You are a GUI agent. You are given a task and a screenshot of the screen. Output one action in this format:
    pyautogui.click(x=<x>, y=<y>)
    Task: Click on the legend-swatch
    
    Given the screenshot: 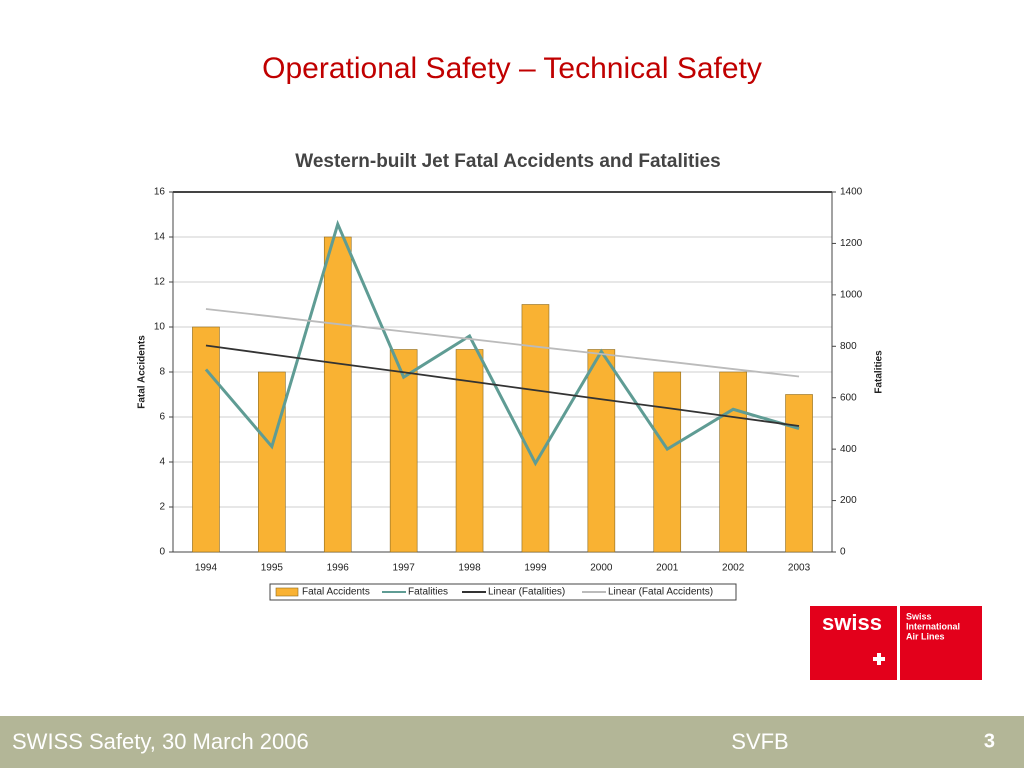 What is the action you would take?
    pyautogui.click(x=287, y=592)
    